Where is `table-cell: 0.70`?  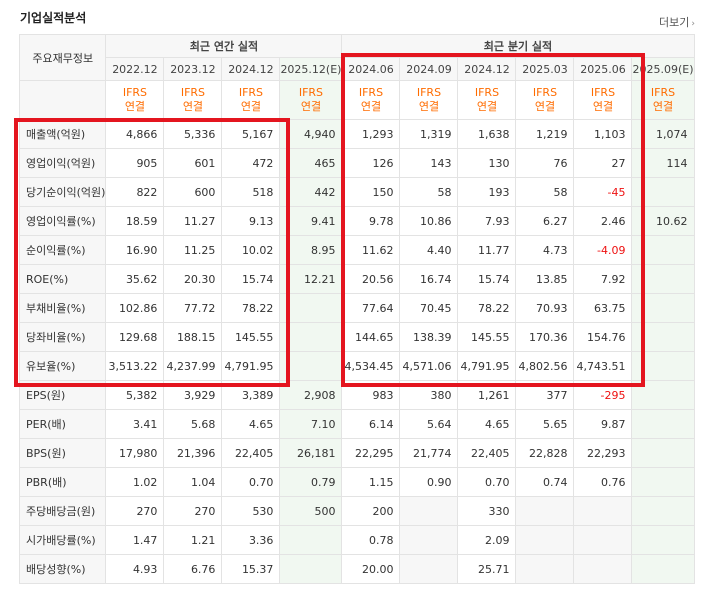 table-cell: 0.70 is located at coordinates (251, 482).